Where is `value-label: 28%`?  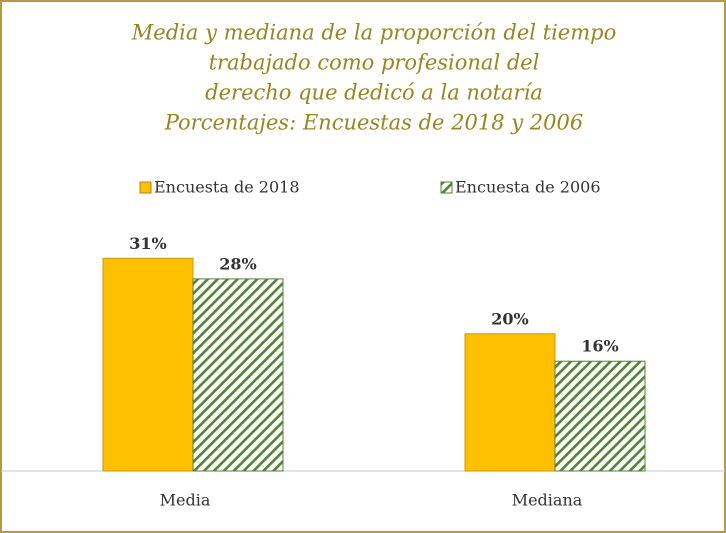 value-label: 28% is located at coordinates (237, 263).